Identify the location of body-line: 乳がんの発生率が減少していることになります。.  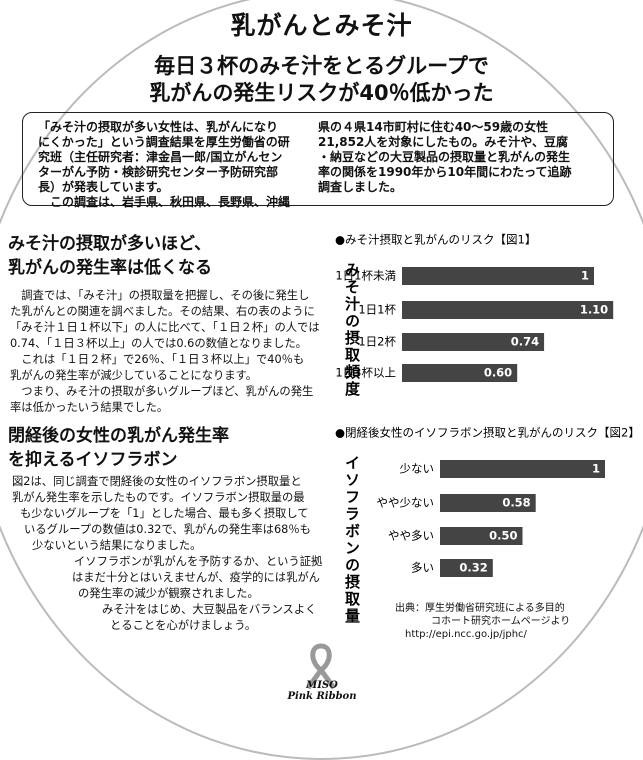
(134, 375).